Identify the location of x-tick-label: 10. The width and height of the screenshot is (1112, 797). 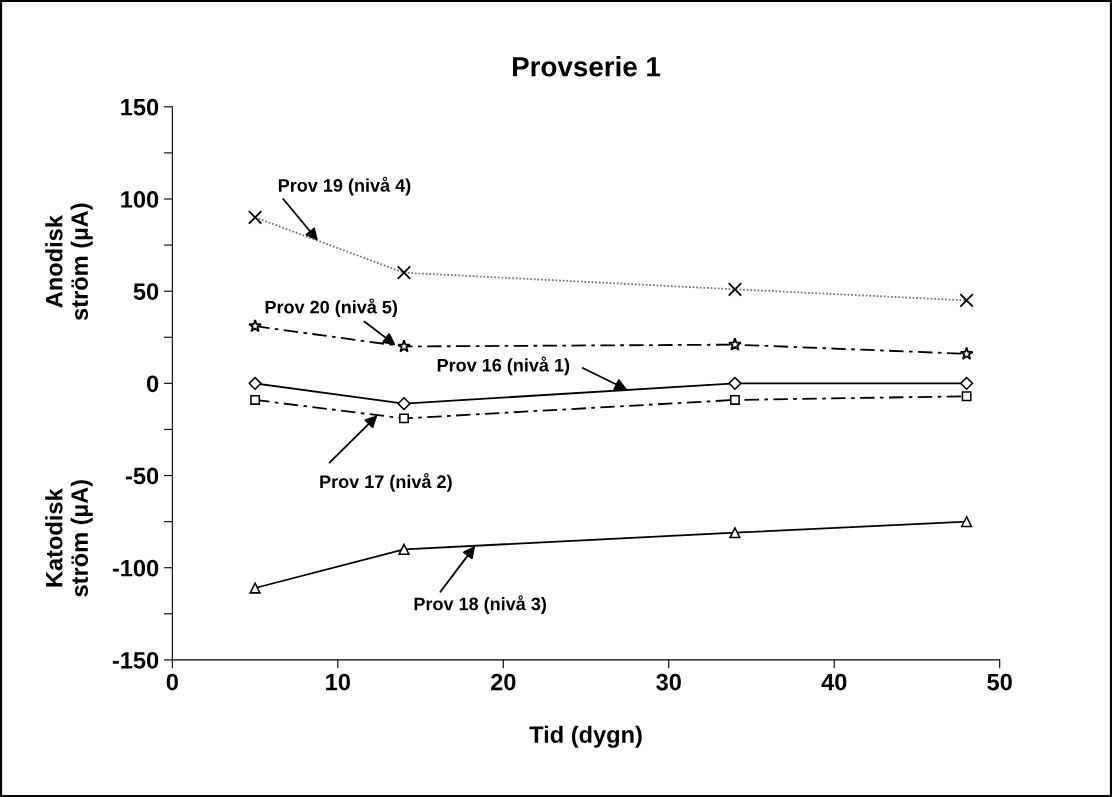
(338, 682).